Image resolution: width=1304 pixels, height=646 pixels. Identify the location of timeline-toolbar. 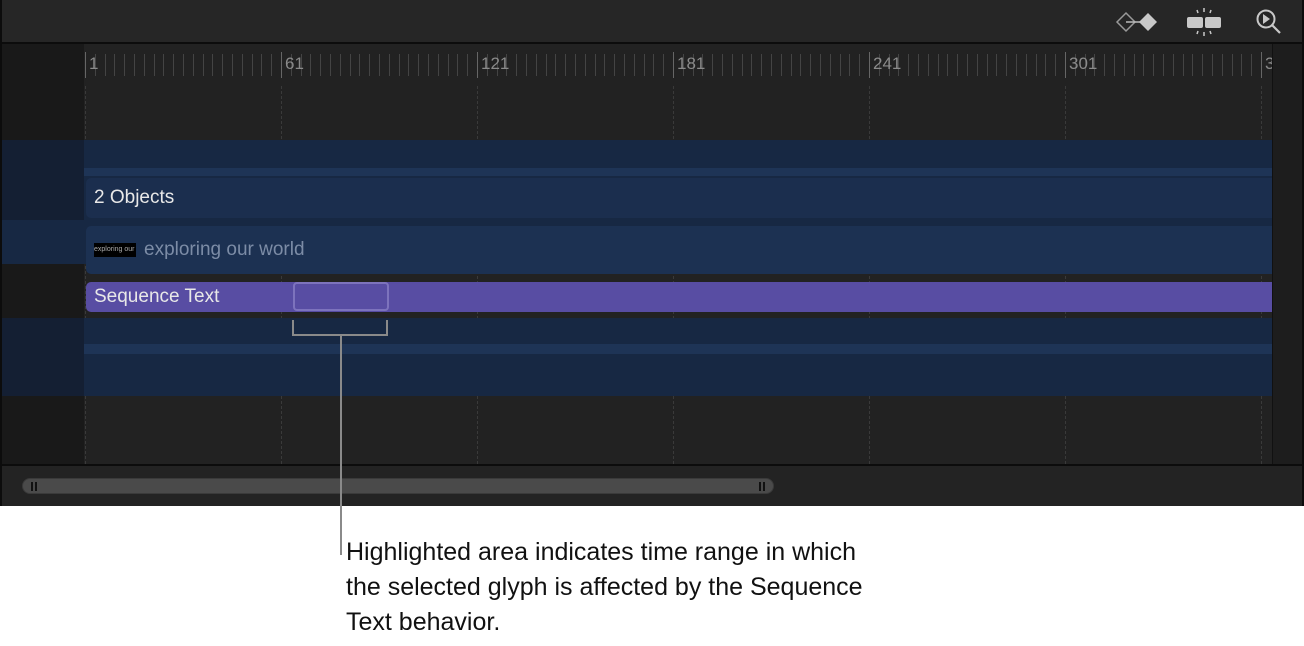
(652, 21).